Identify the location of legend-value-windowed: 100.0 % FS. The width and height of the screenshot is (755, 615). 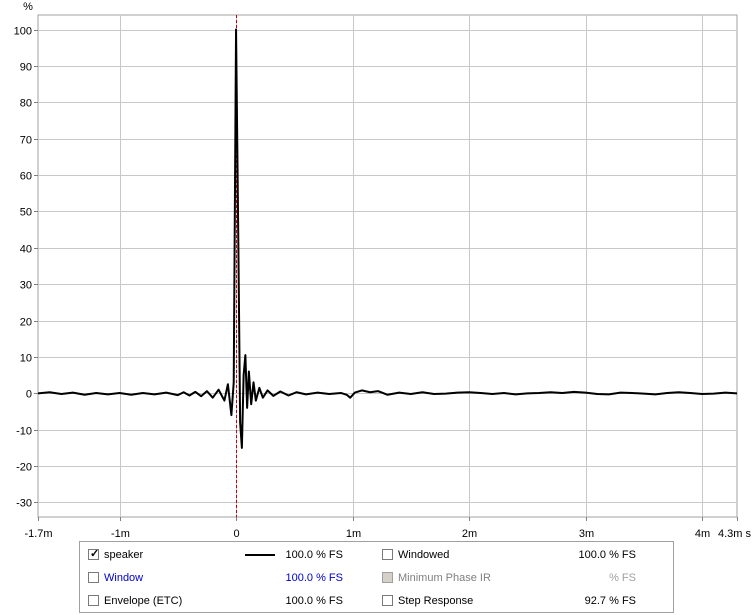
(607, 555).